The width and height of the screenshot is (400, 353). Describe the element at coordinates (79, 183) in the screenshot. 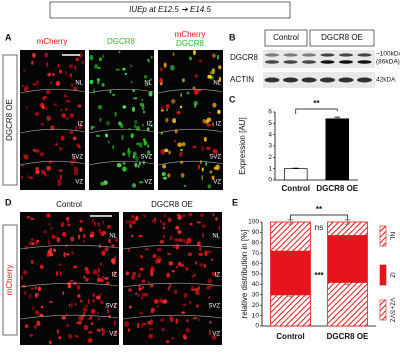

I see `region-label: VZ` at that location.